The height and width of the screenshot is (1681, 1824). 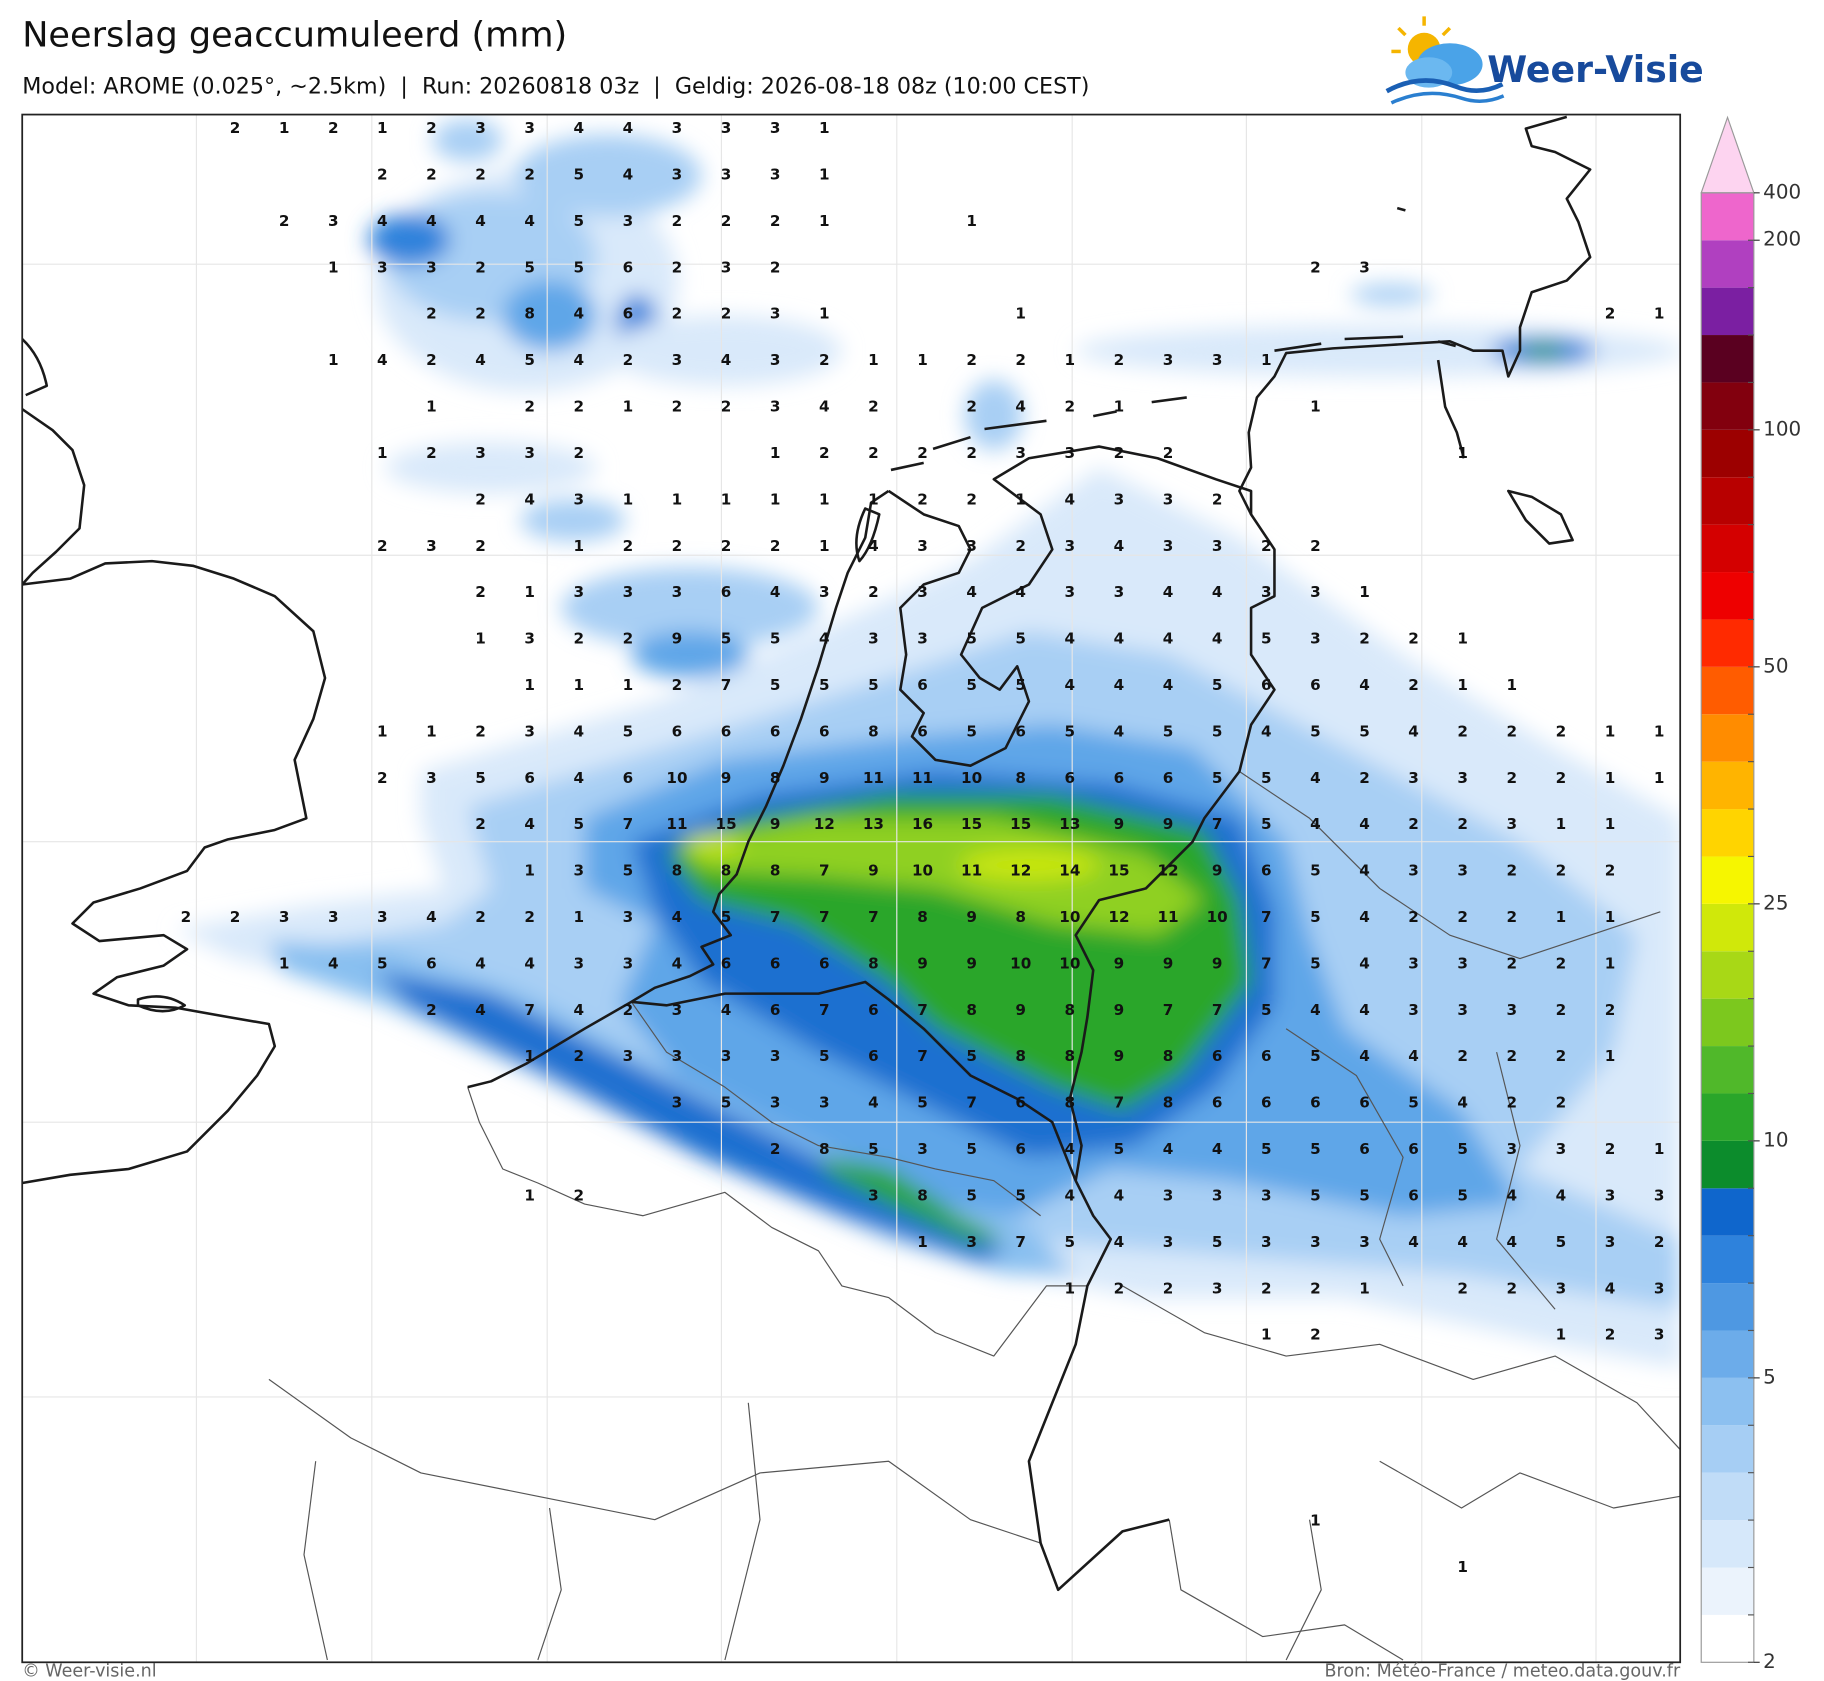 I want to click on grid-value: 12, so click(x=1118, y=917).